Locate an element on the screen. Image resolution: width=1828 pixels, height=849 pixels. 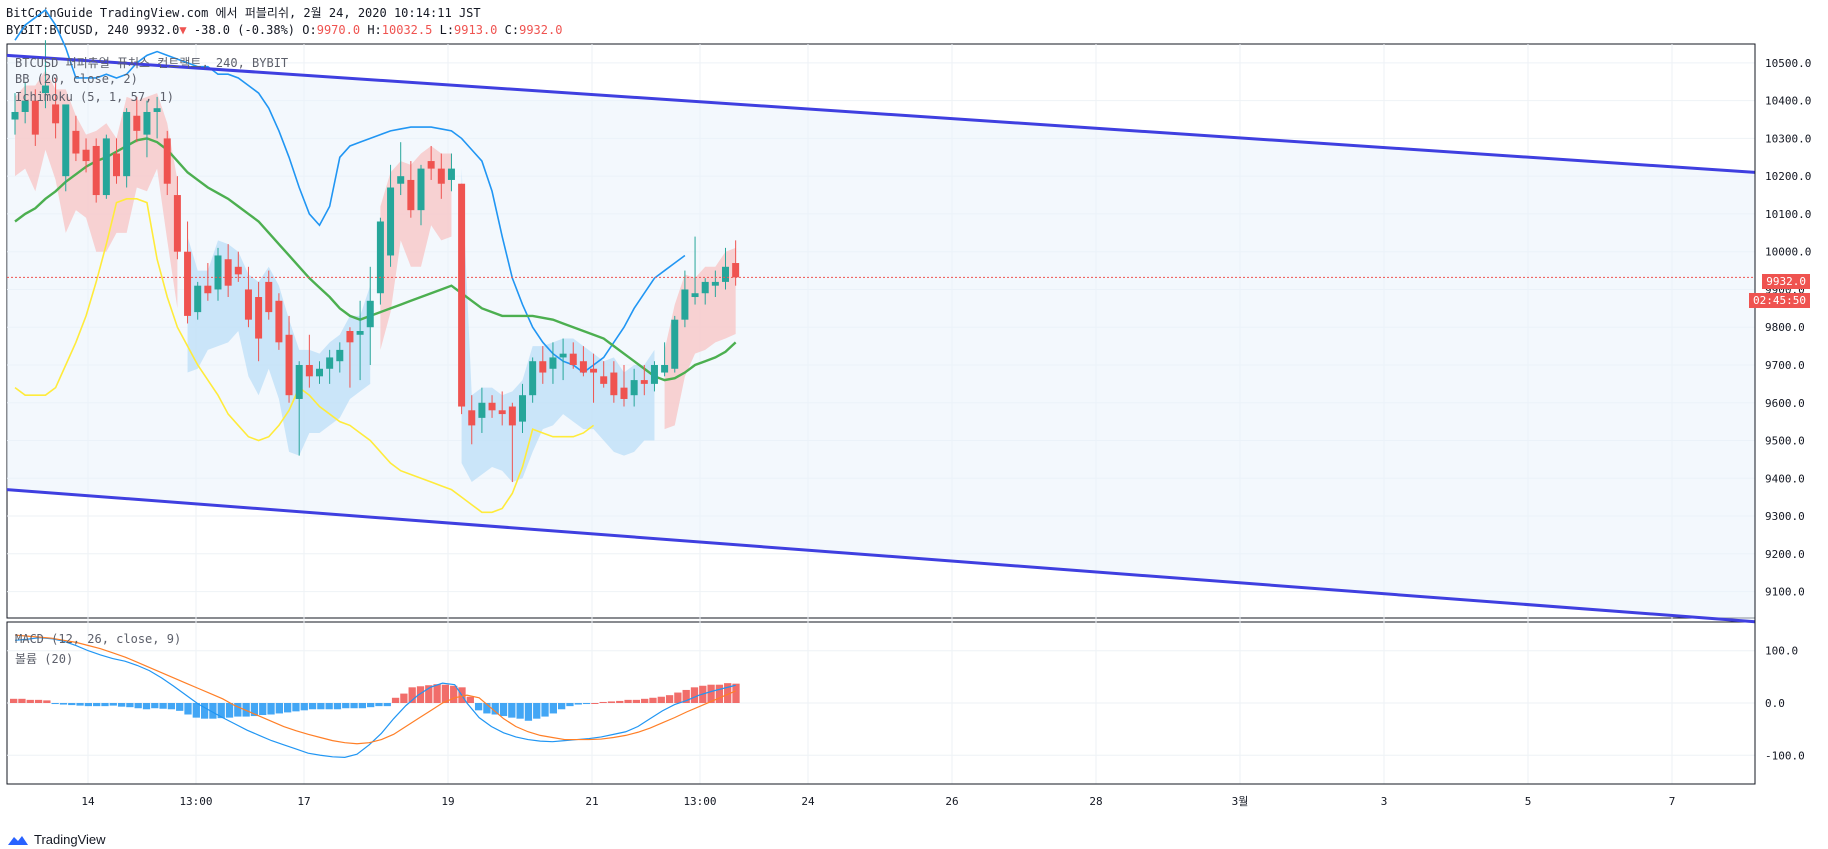
change-value: -38.0 (-0.38%) is located at coordinates (244, 30).